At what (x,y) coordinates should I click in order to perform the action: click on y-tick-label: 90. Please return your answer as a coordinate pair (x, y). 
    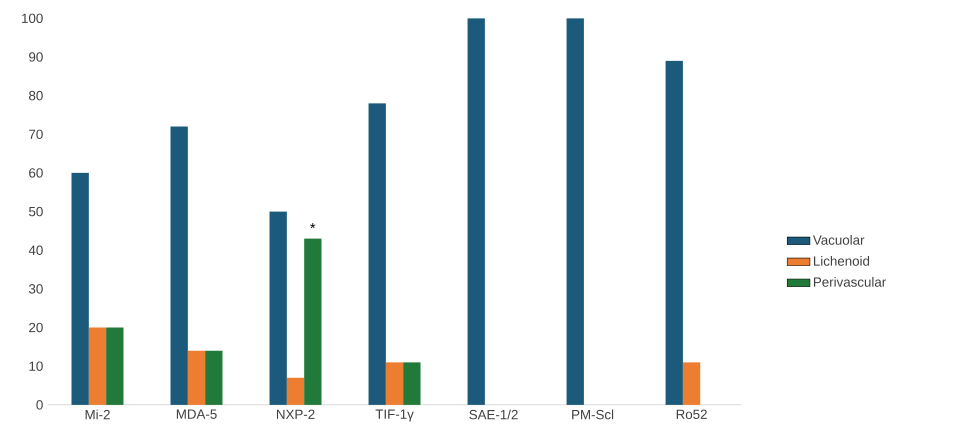
    Looking at the image, I should click on (36, 57).